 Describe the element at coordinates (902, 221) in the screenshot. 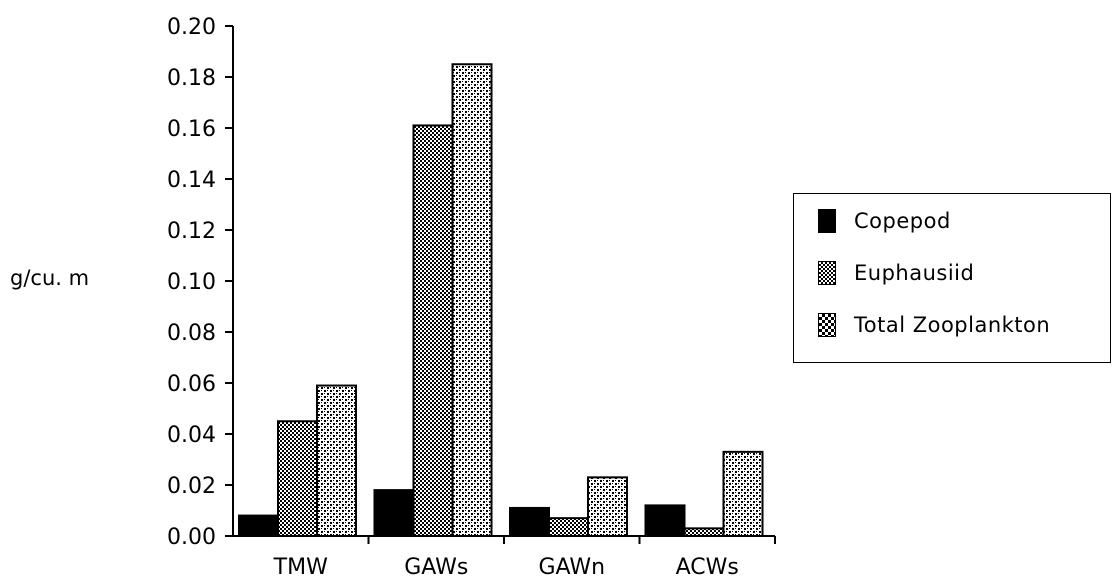

I see `legend-label-copepod: Copepod` at that location.